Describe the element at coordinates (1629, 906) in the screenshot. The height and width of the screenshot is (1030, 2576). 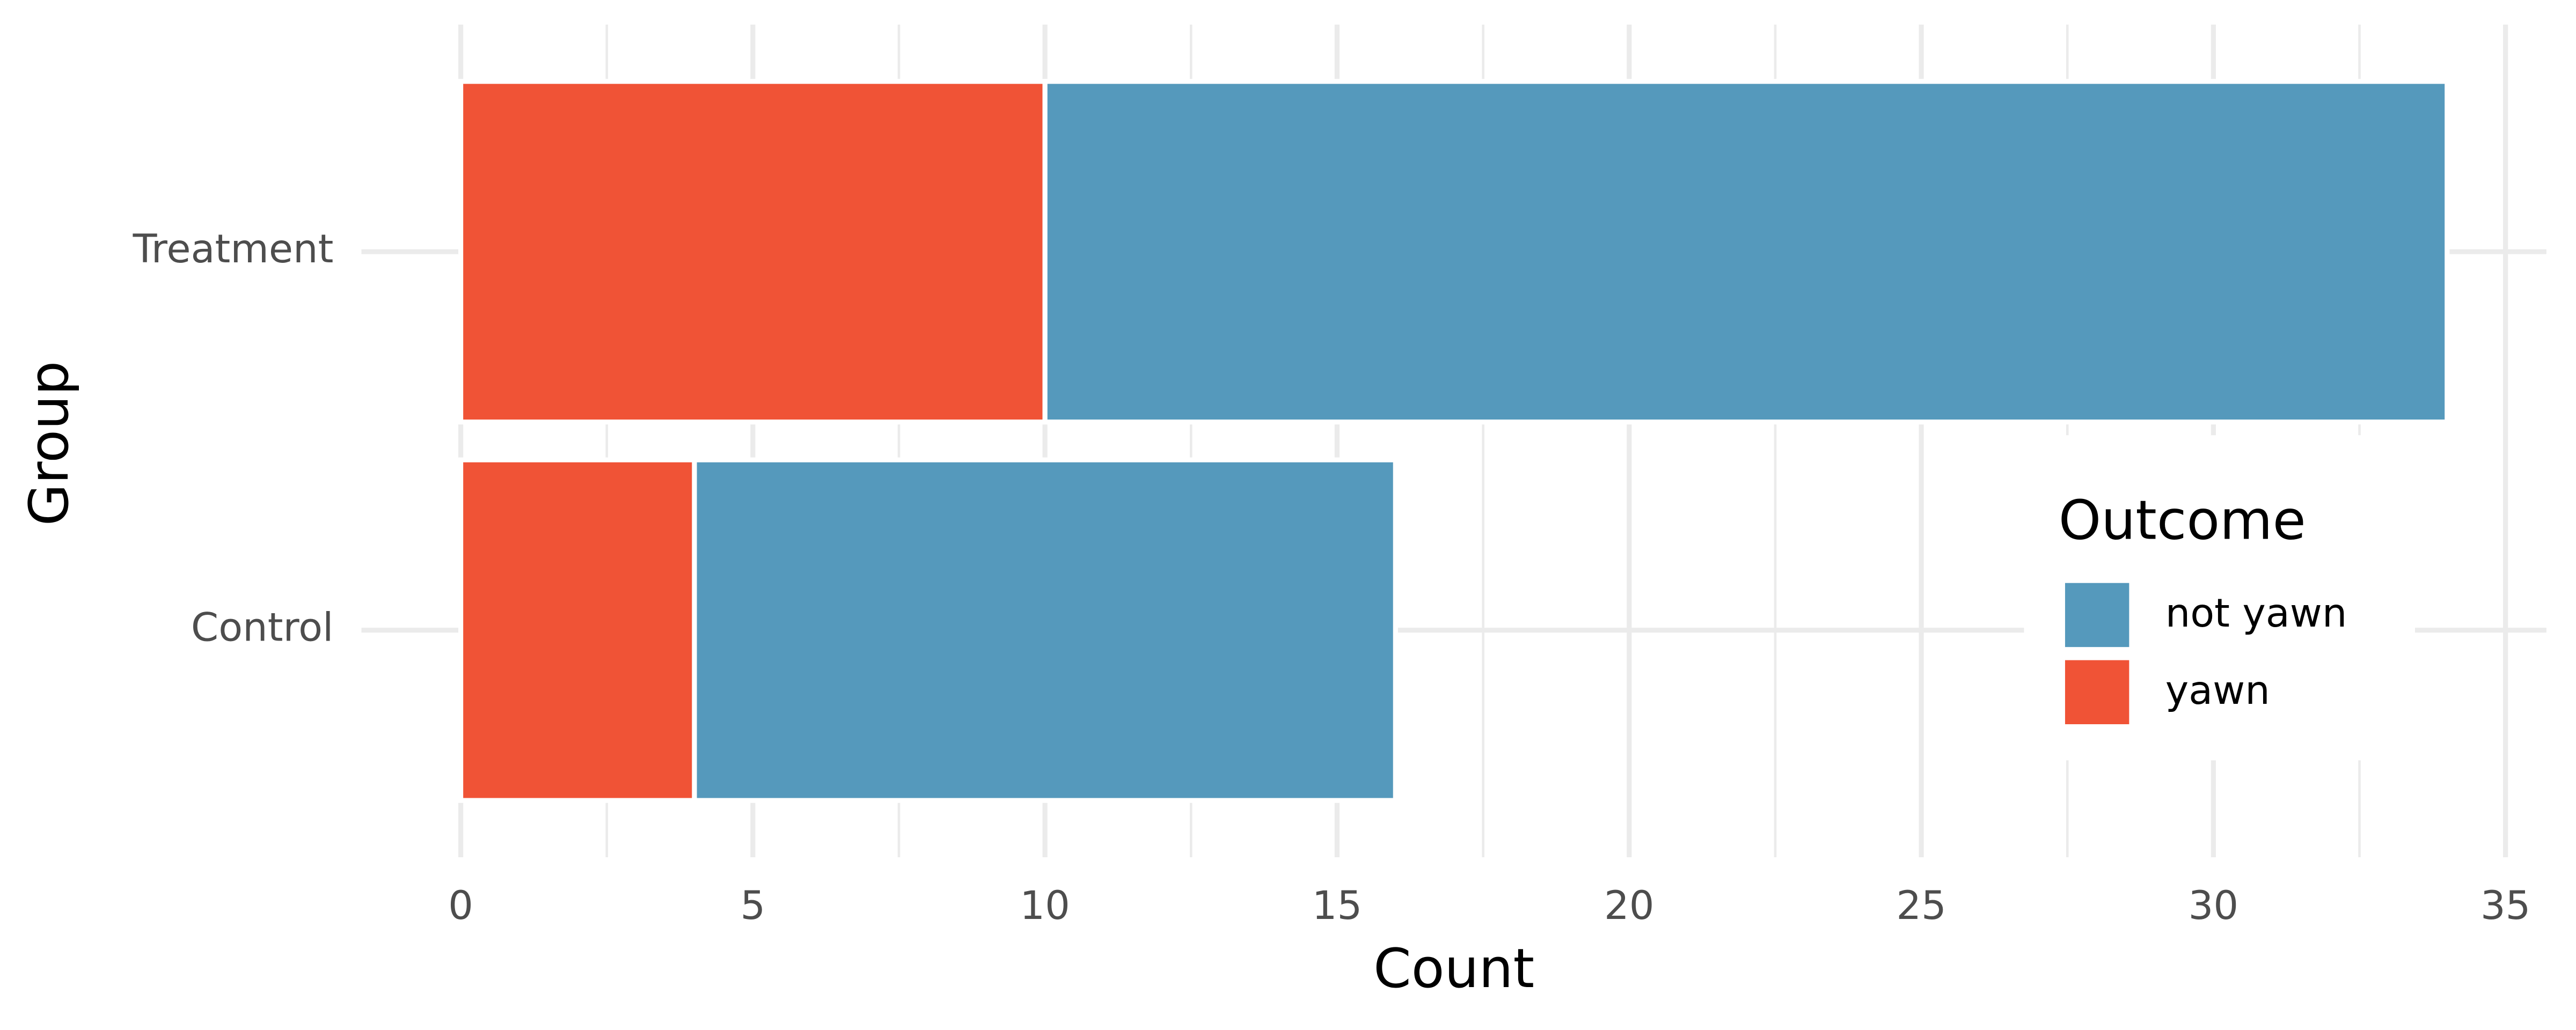
I see `x-tick-label: 20` at that location.